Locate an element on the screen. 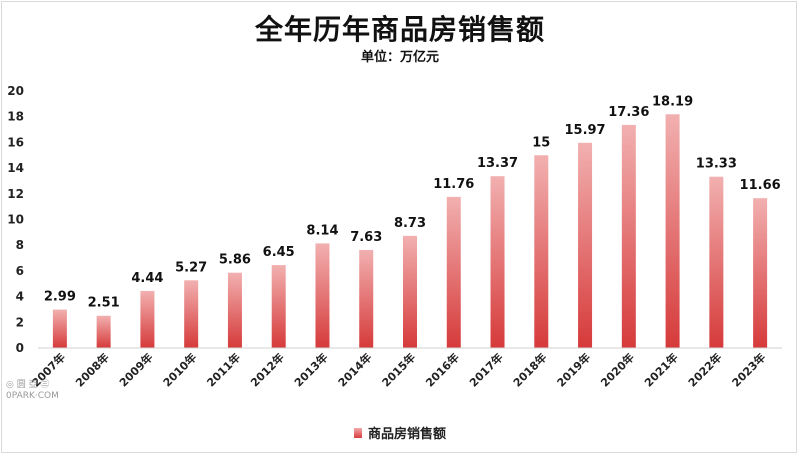 The image size is (800, 456). x-tick-label: 2016年 is located at coordinates (442, 369).